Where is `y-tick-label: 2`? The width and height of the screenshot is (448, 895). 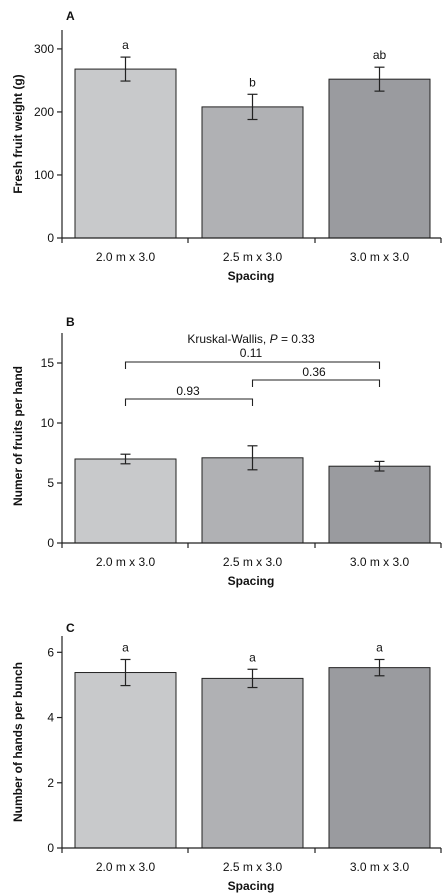
y-tick-label: 2 is located at coordinates (50, 783).